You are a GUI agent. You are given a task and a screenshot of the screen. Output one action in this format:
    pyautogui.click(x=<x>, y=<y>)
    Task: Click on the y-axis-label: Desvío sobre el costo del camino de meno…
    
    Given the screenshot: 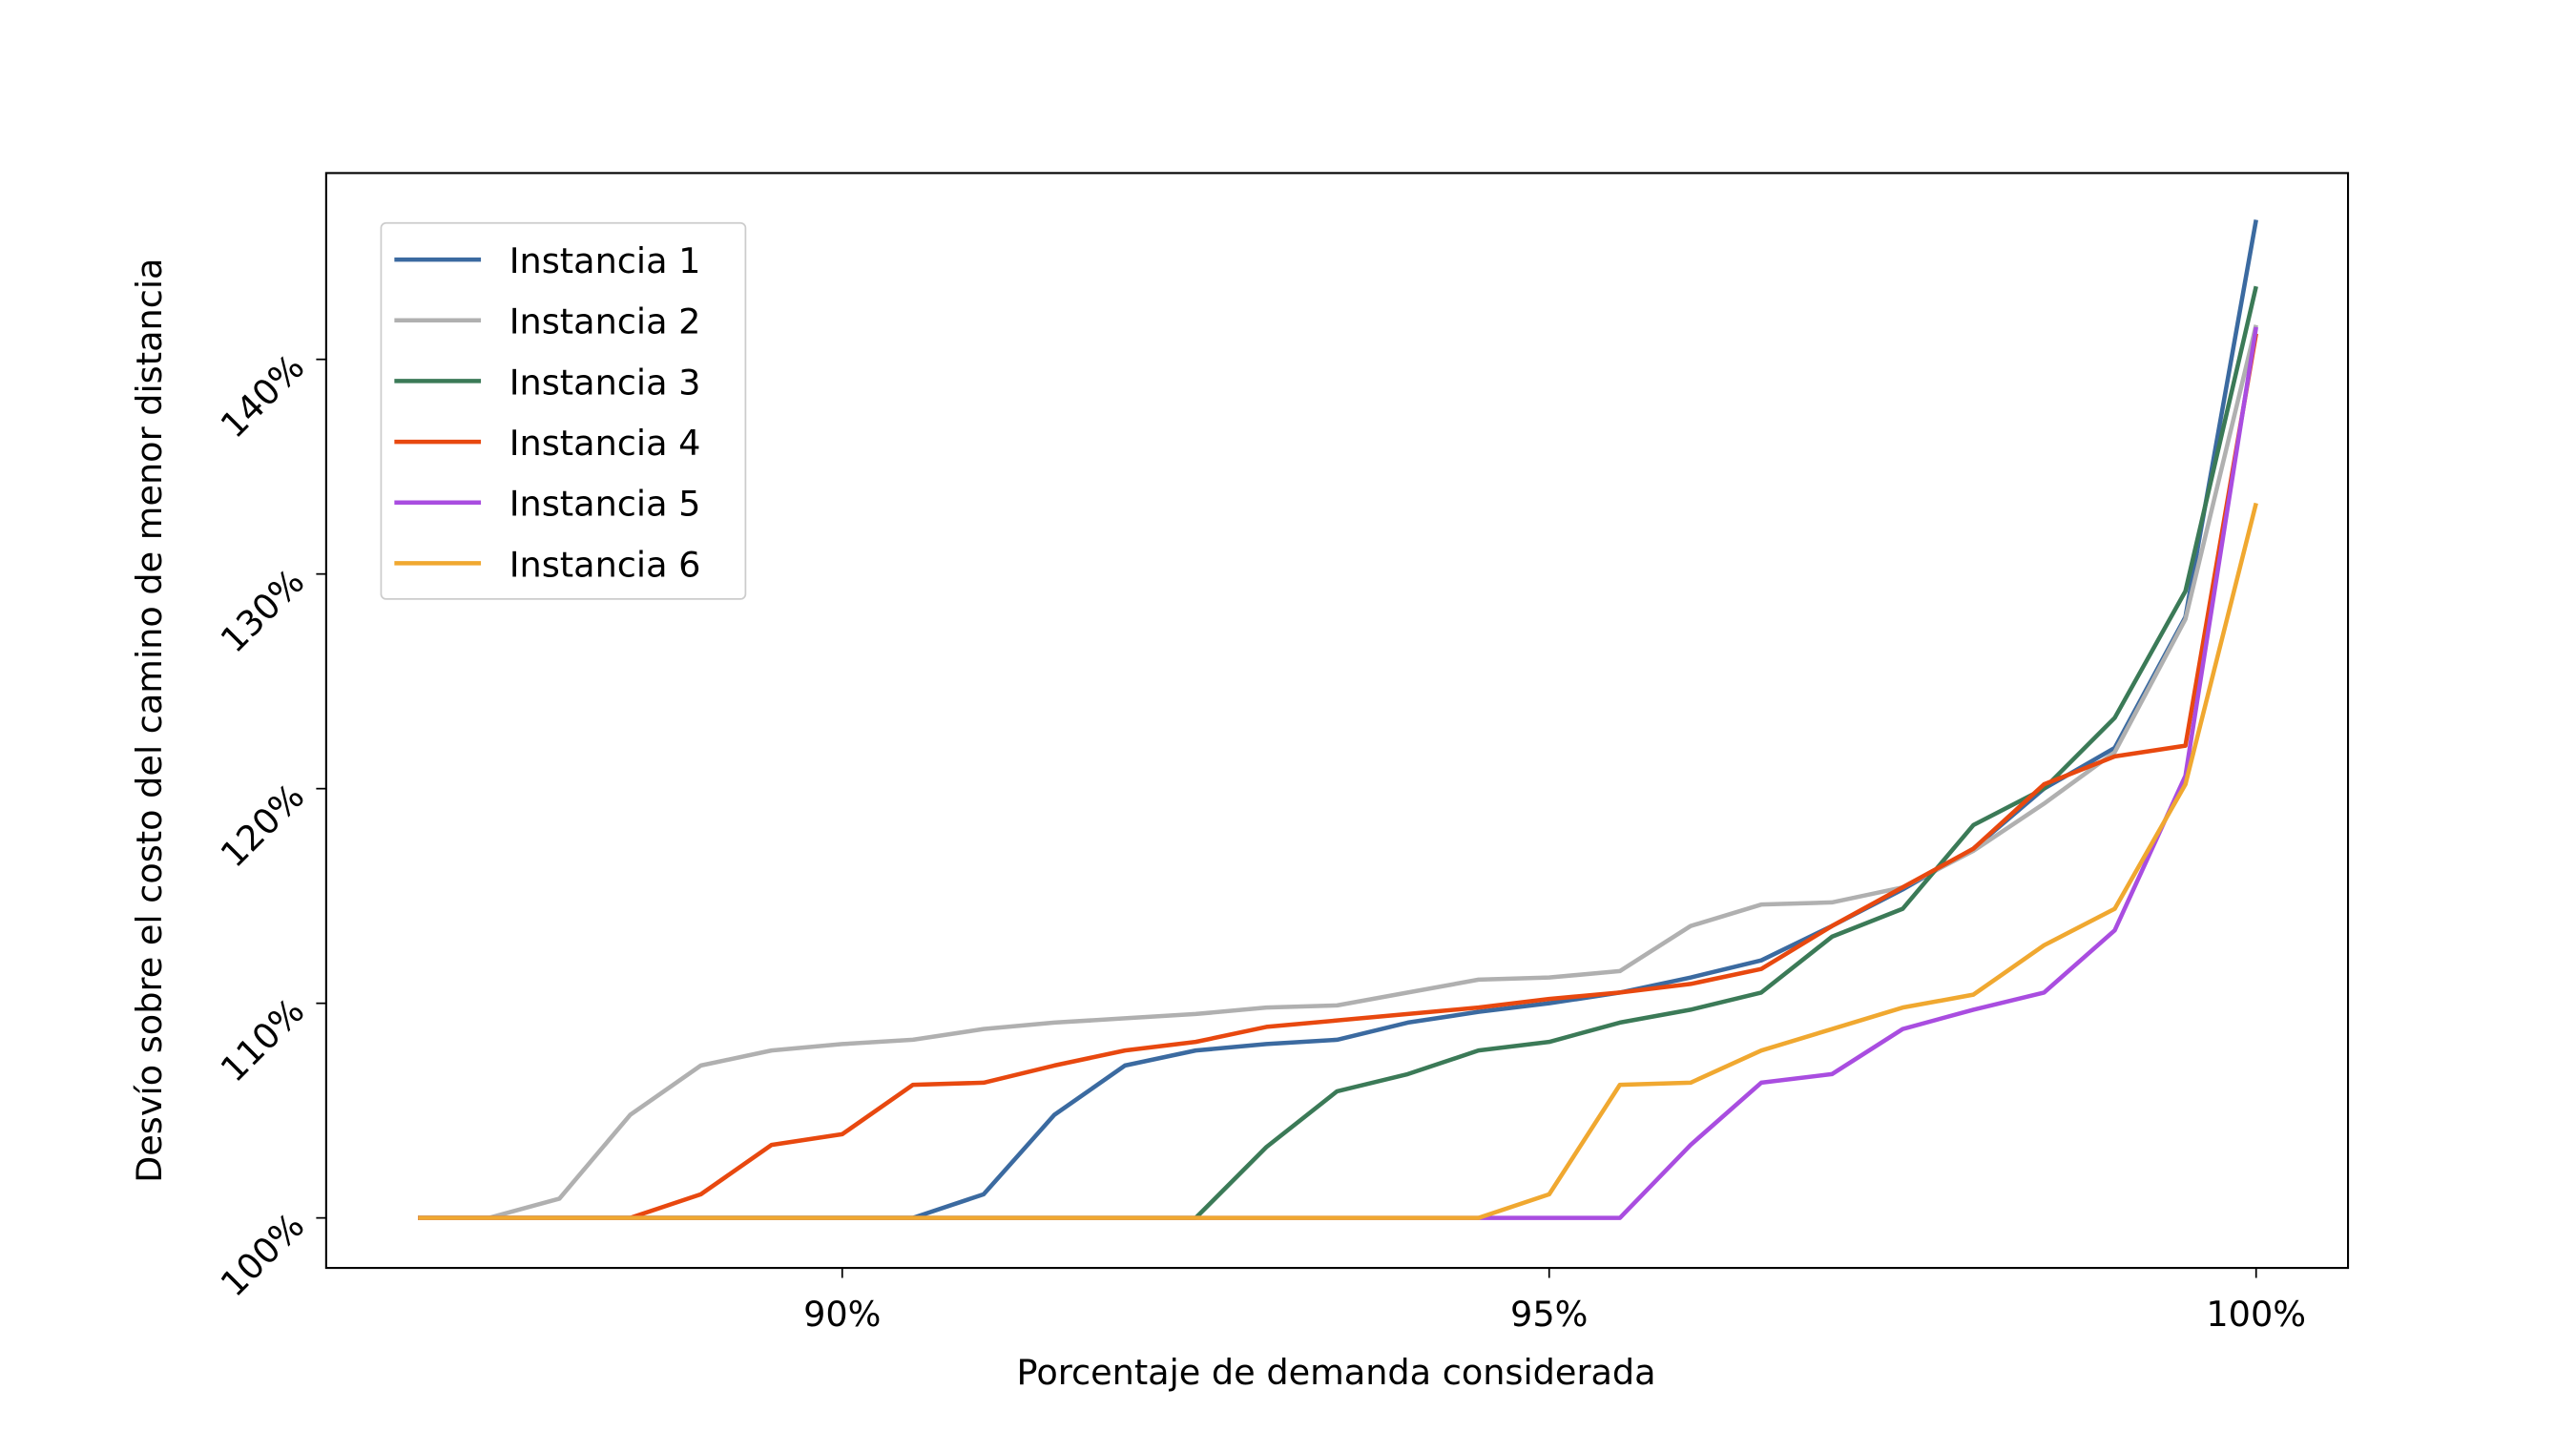 What is the action you would take?
    pyautogui.click(x=149, y=721)
    